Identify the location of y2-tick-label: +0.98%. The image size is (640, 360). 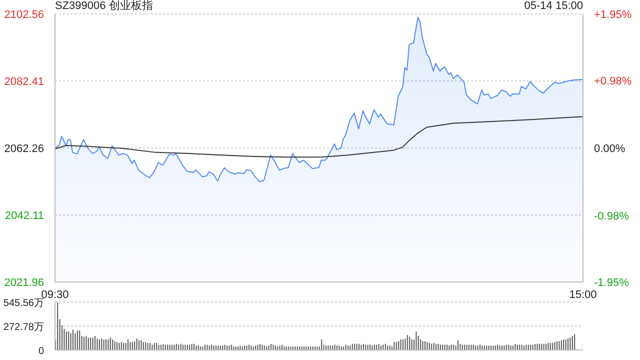
(613, 82).